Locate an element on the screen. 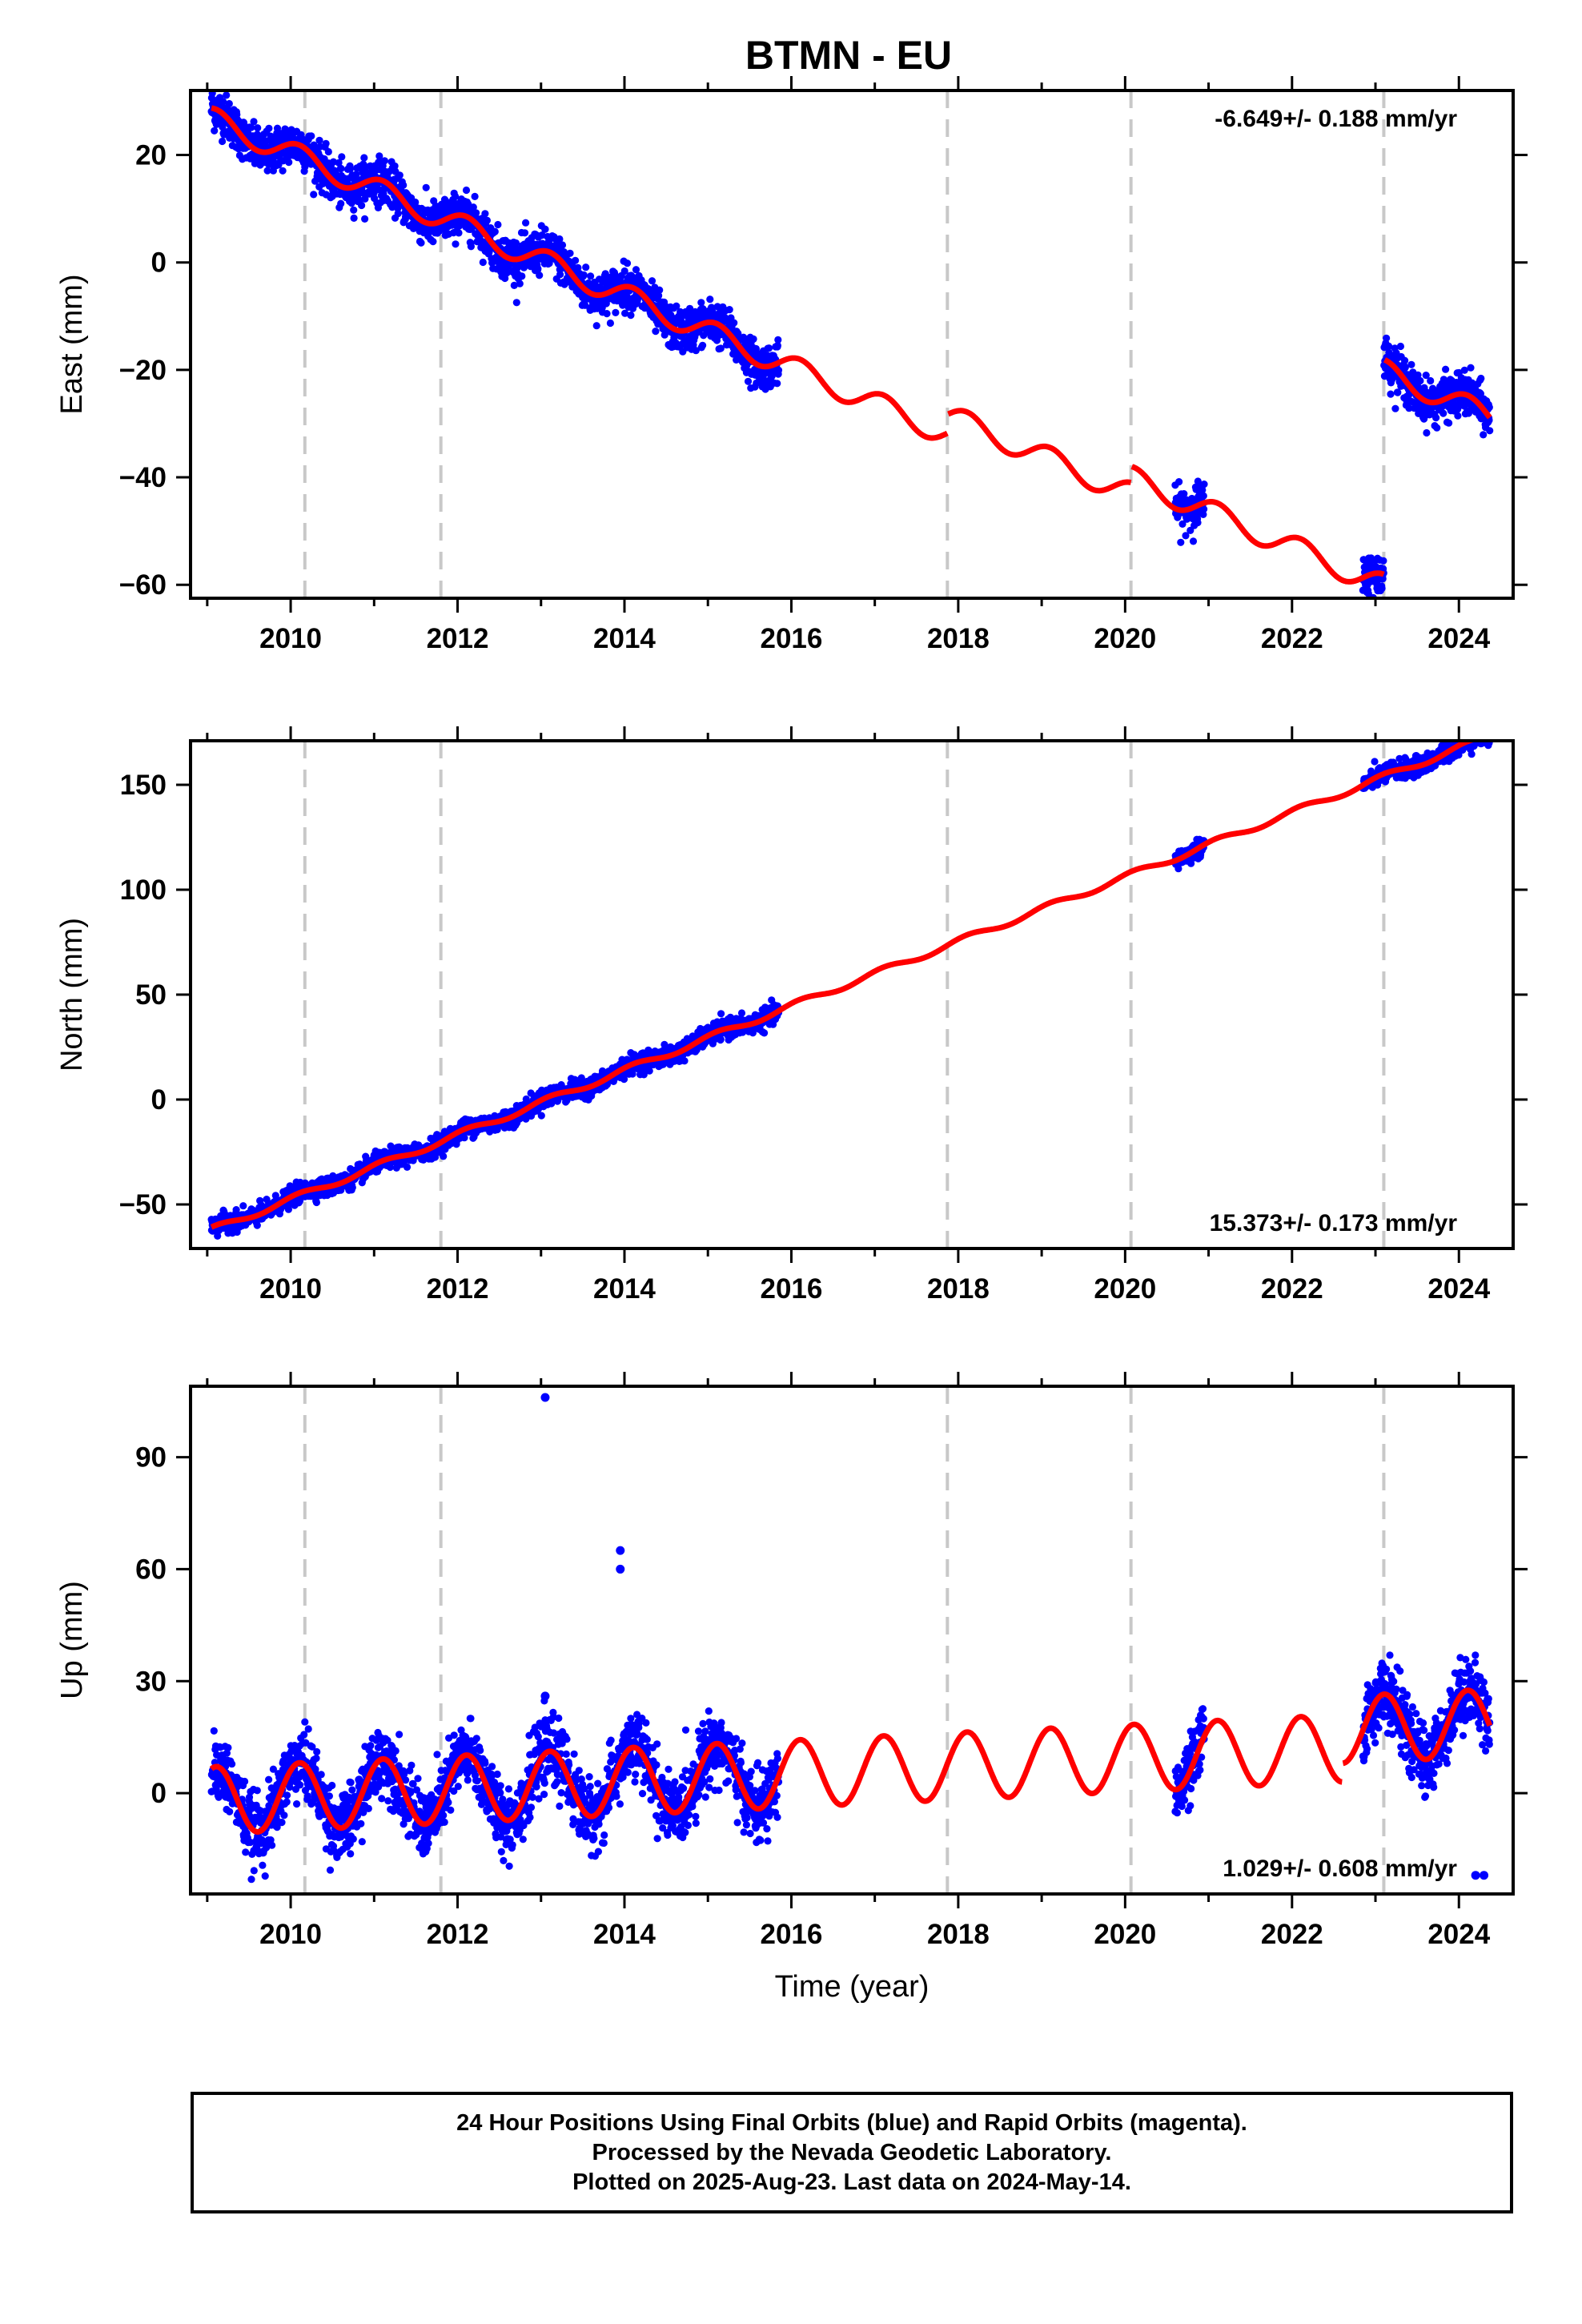 The image size is (1582, 2324). y-tick-label: 0 is located at coordinates (159, 263).